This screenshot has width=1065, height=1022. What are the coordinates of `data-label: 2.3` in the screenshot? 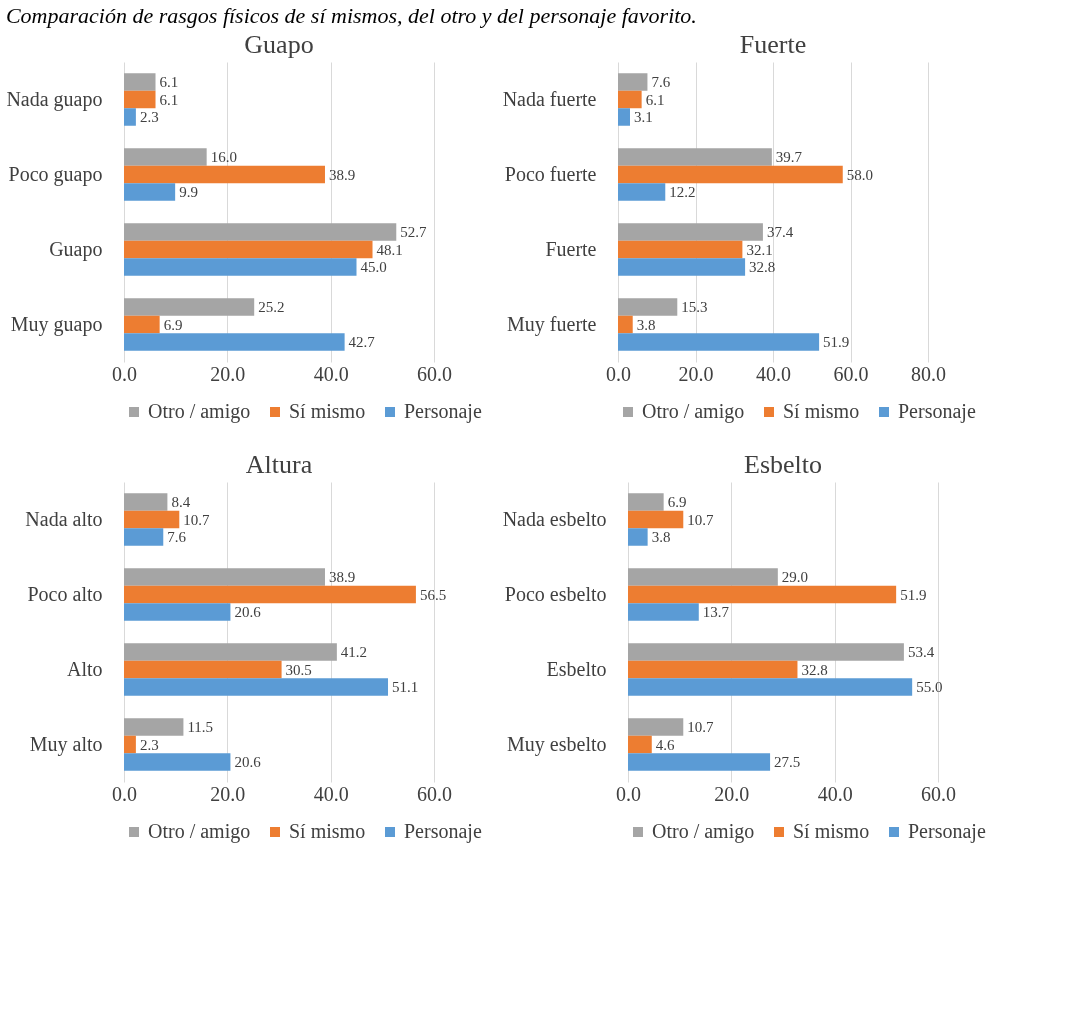 It's located at (149, 117).